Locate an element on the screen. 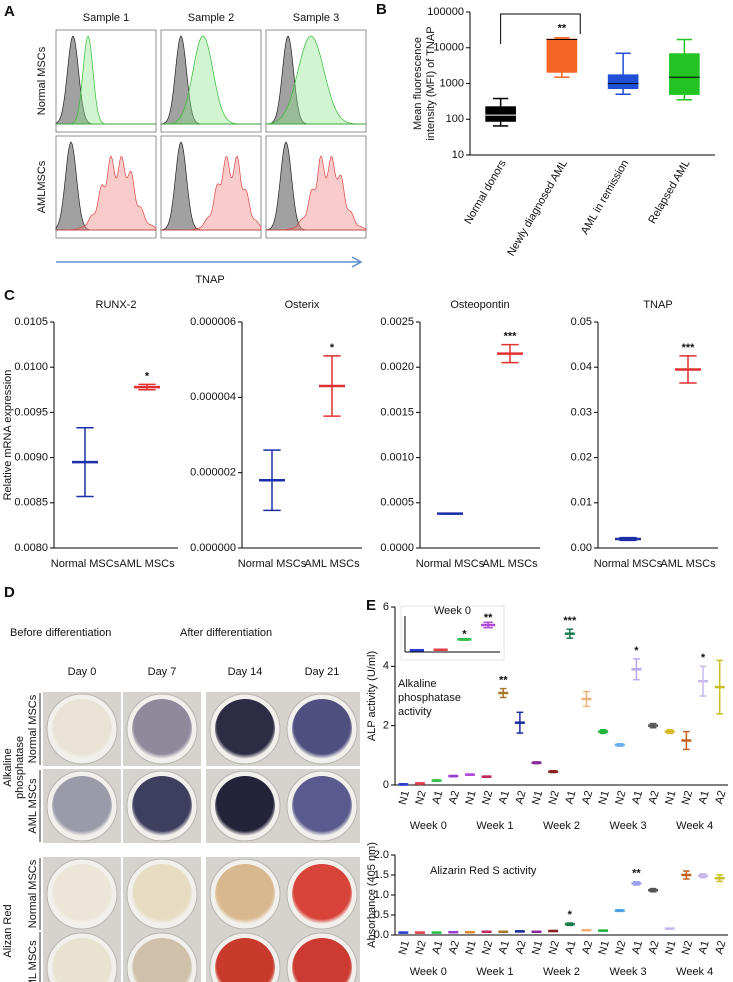  day-label: Day 21 is located at coordinates (322, 672).